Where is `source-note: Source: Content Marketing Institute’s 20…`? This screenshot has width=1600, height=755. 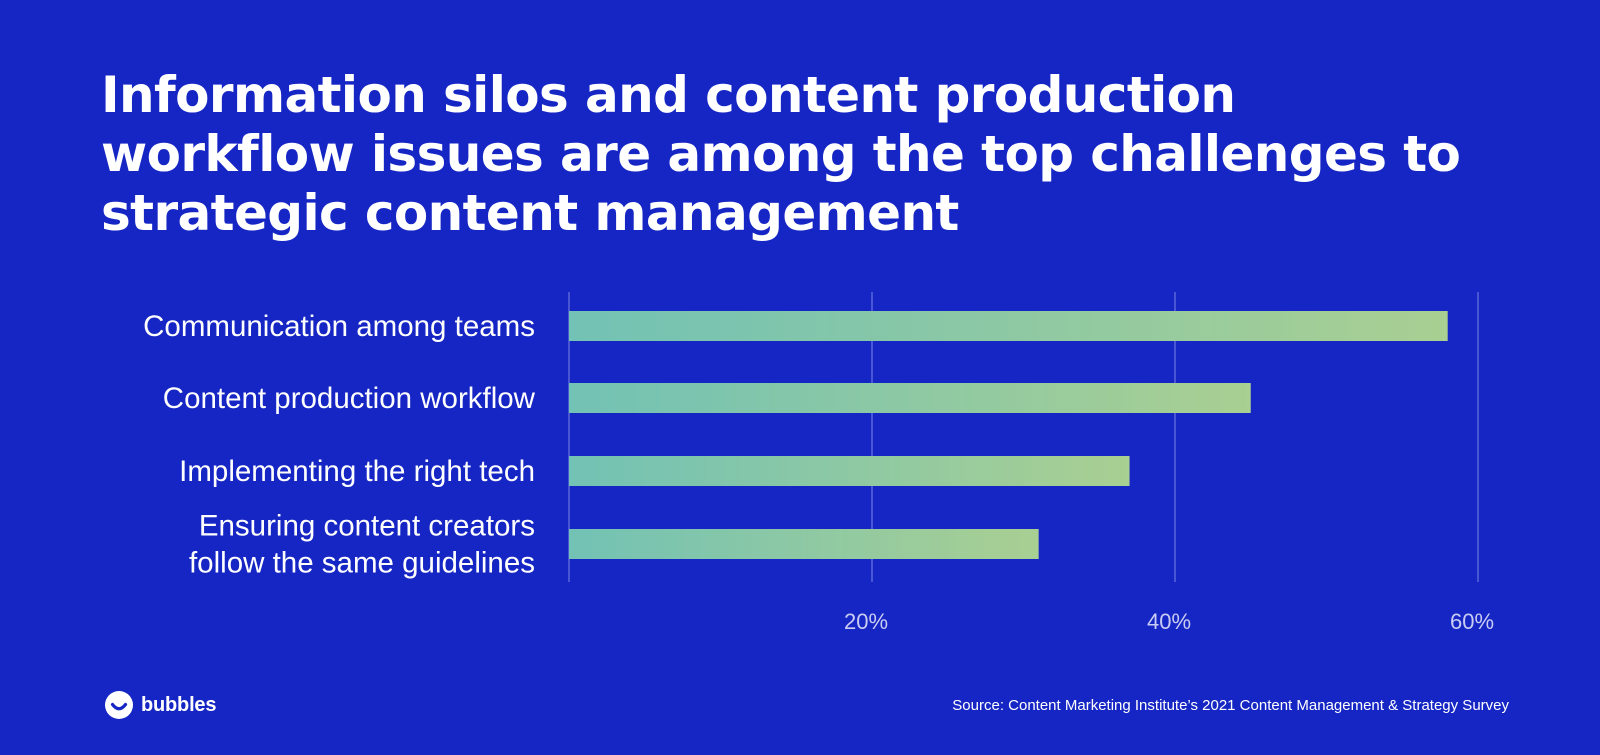
source-note: Source: Content Marketing Institute’s 20… is located at coordinates (1230, 705).